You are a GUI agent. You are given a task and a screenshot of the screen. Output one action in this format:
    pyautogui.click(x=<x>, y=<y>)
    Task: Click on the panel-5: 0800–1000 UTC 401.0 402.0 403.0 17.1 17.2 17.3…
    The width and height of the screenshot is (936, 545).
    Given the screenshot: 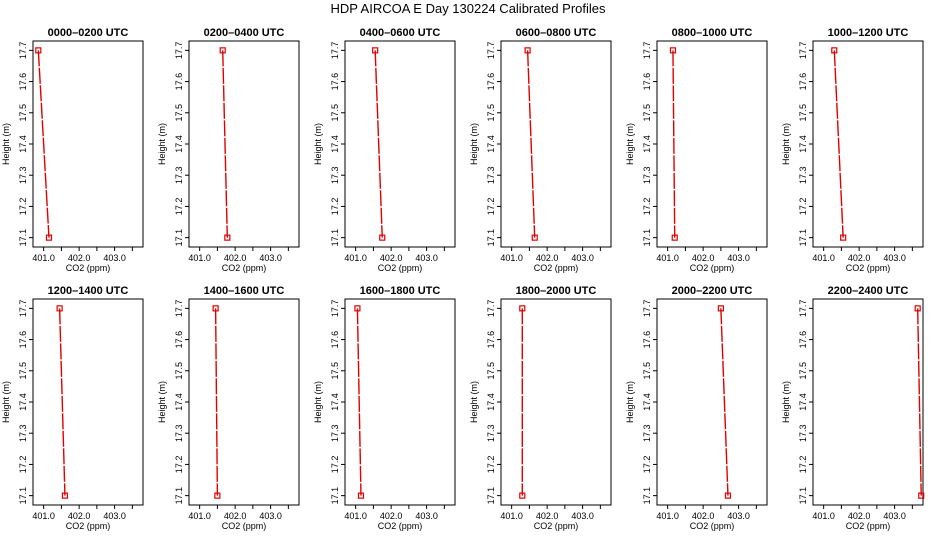 What is the action you would take?
    pyautogui.click(x=696, y=150)
    